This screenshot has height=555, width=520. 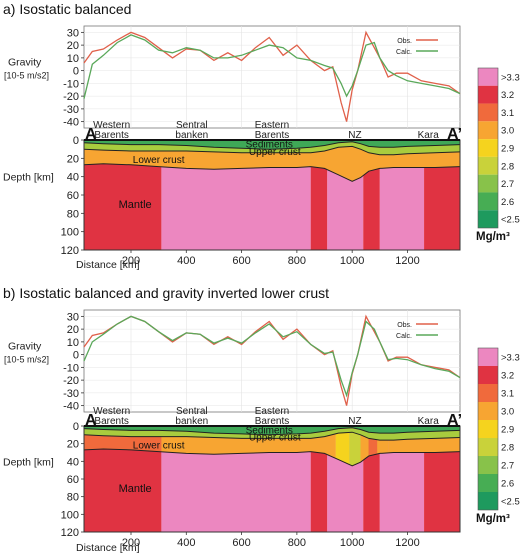 I want to click on upper-crust-boundary, so click(x=272, y=150).